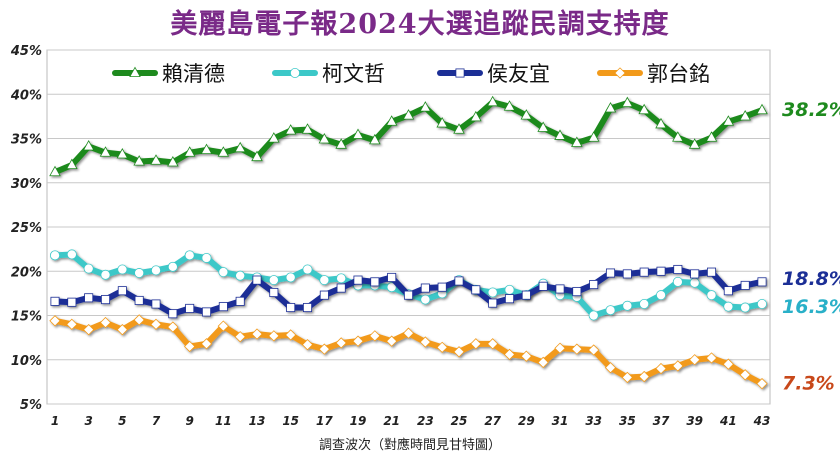  What do you see at coordinates (26, 228) in the screenshot?
I see `y-tick-label: 25%` at bounding box center [26, 228].